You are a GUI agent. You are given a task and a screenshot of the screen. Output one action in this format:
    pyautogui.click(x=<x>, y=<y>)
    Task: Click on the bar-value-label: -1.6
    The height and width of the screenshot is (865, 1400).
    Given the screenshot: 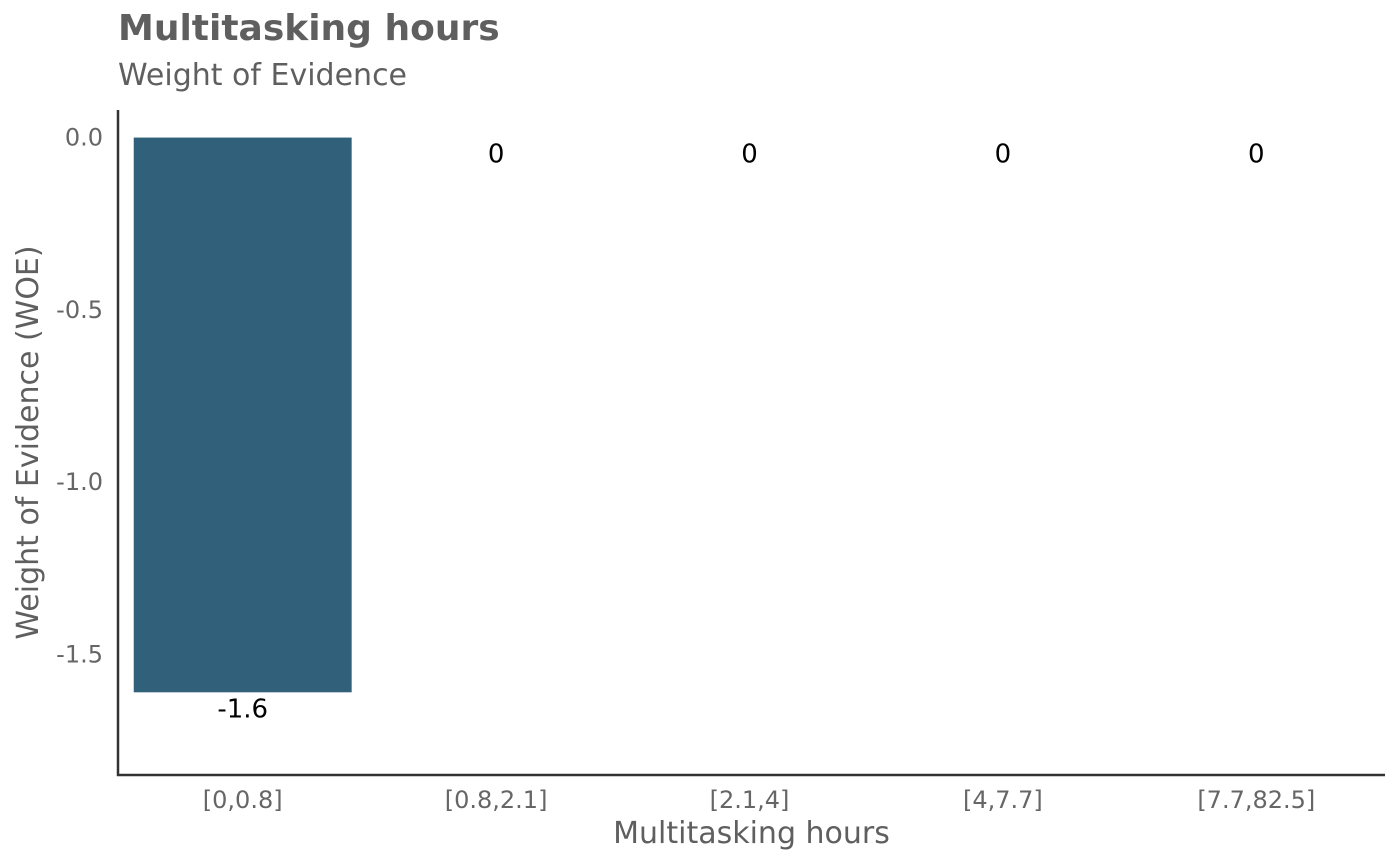 What is the action you would take?
    pyautogui.click(x=242, y=709)
    